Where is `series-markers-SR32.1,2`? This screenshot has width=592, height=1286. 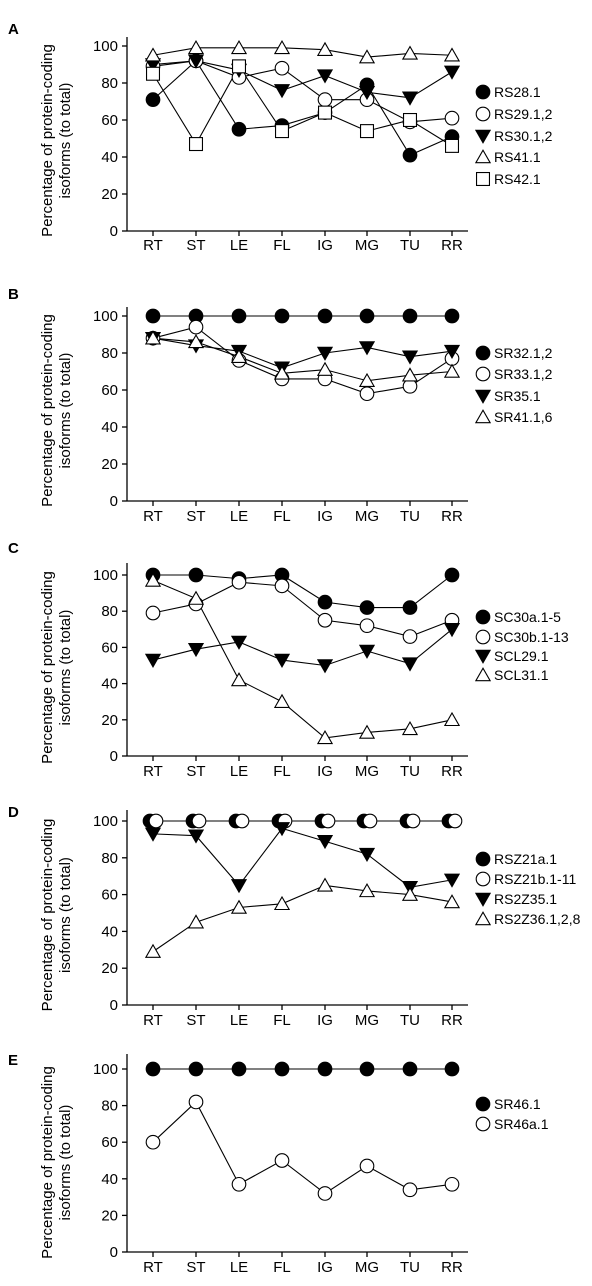
series-markers-SR32.1,2 is located at coordinates (302, 316).